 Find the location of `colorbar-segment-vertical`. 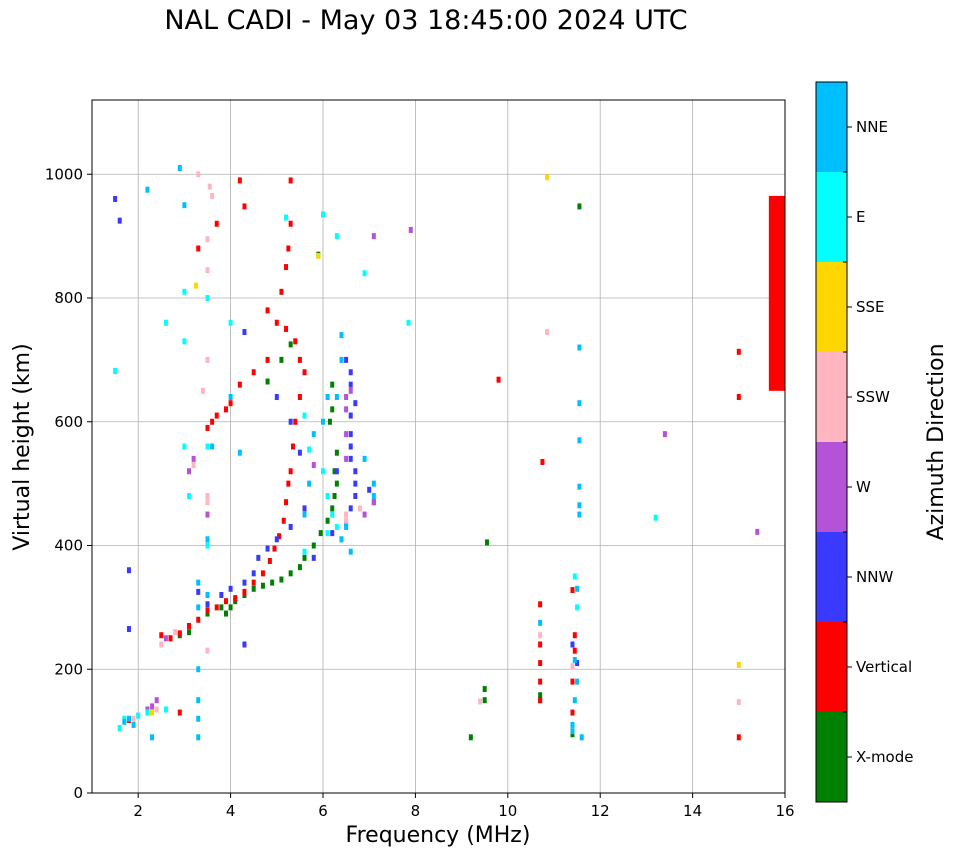

colorbar-segment-vertical is located at coordinates (831, 667).